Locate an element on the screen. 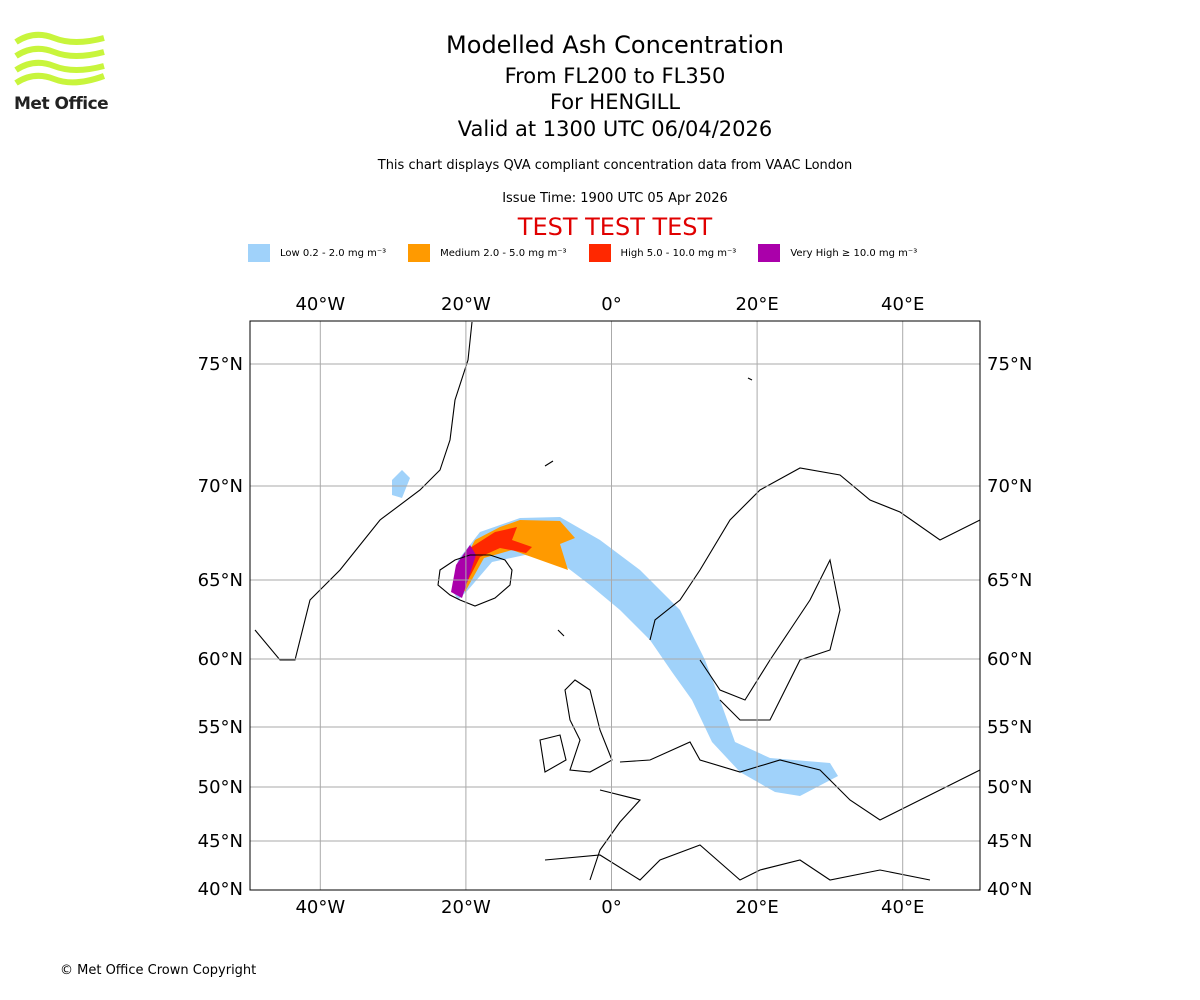 The height and width of the screenshot is (1000, 1200). logo-waves-icon is located at coordinates (60, 58).